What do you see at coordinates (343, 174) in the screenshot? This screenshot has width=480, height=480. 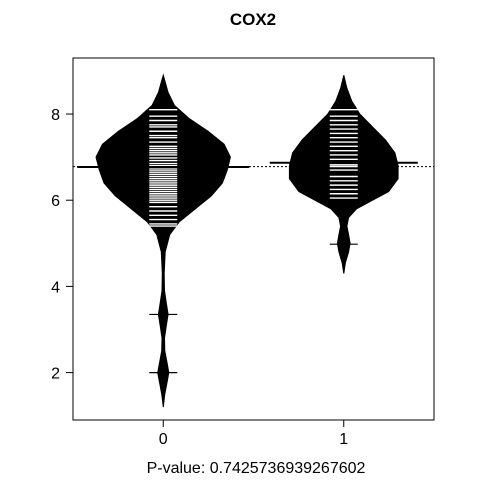 I see `bean-1-shape` at bounding box center [343, 174].